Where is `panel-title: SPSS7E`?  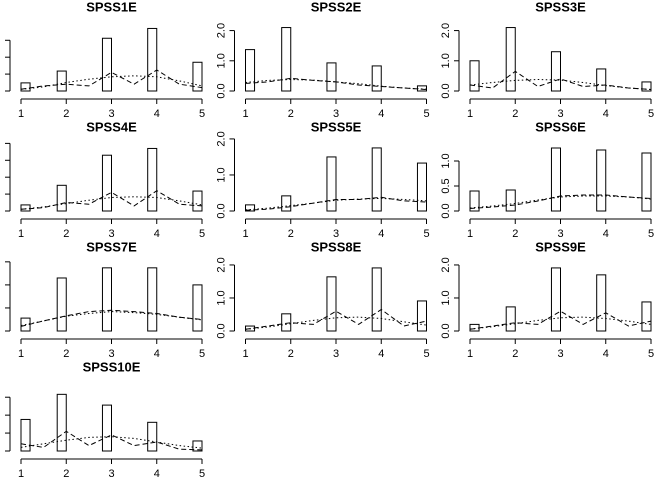 panel-title: SPSS7E is located at coordinates (111, 246).